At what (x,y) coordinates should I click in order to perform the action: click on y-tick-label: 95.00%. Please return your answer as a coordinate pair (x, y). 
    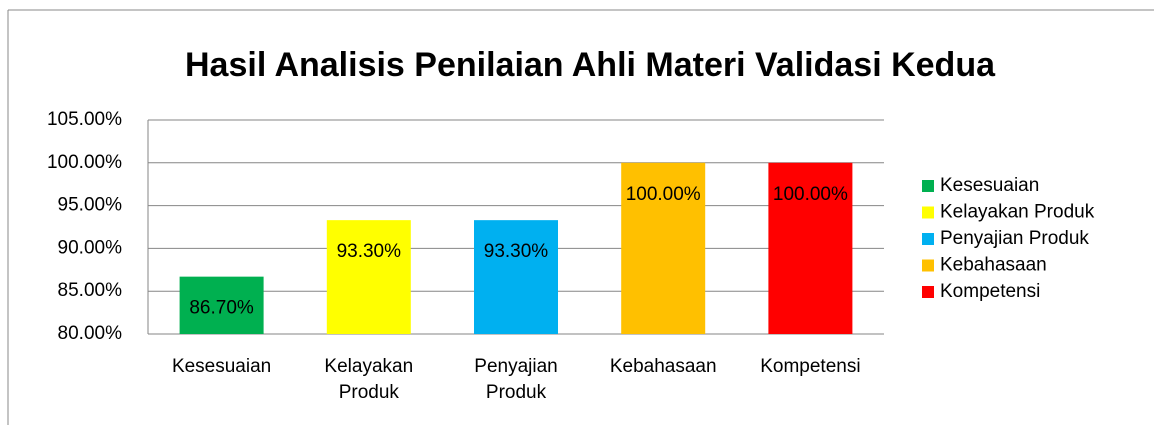
    Looking at the image, I should click on (90, 205).